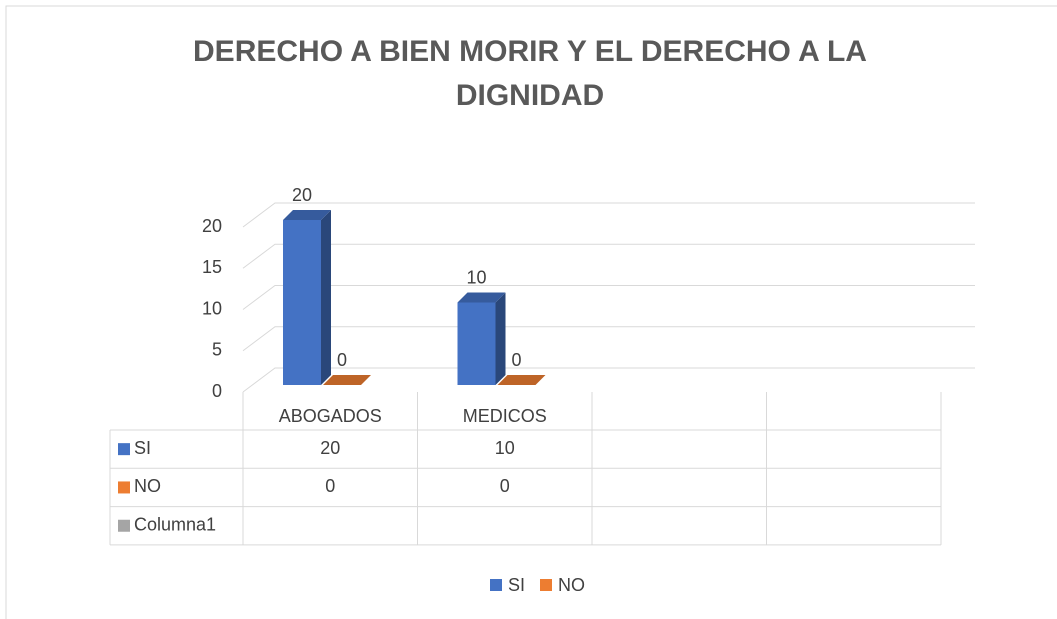 The height and width of the screenshot is (619, 1057). What do you see at coordinates (142, 448) in the screenshot?
I see `table-series-name: SI` at bounding box center [142, 448].